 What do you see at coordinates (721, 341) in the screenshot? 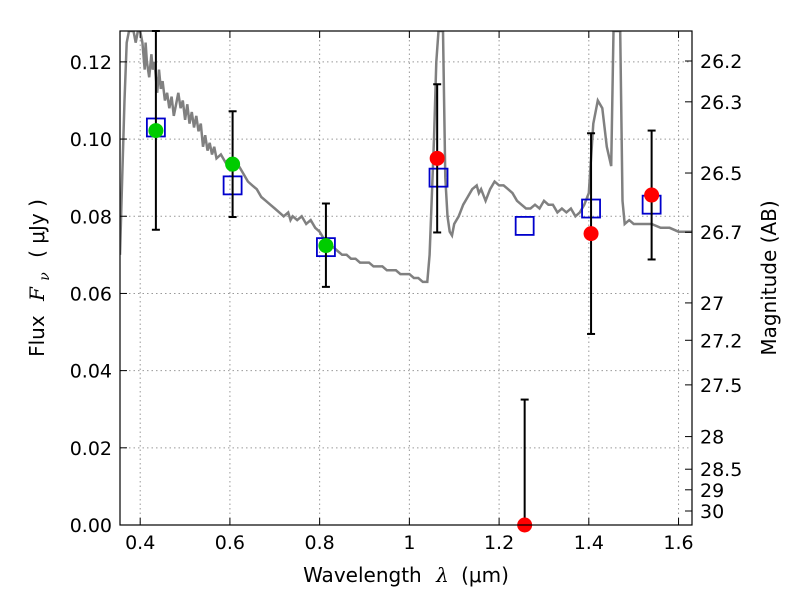
I see `magnitude-tick-label: 27.2` at bounding box center [721, 341].